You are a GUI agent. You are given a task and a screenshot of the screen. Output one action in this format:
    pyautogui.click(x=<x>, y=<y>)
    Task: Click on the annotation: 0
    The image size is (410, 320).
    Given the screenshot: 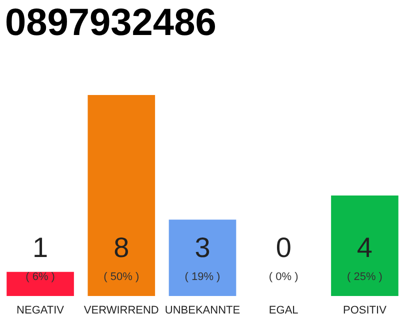 What is the action you would take?
    pyautogui.click(x=284, y=247)
    